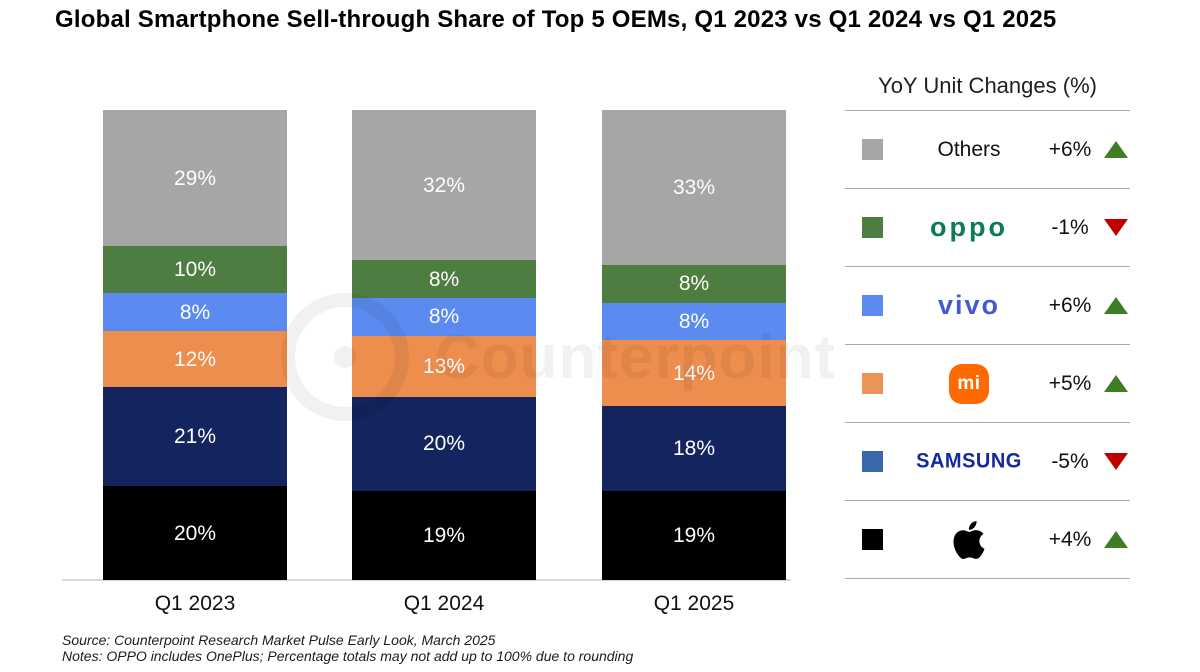  I want to click on legend-row-vivo: vivo +6%, so click(987, 305).